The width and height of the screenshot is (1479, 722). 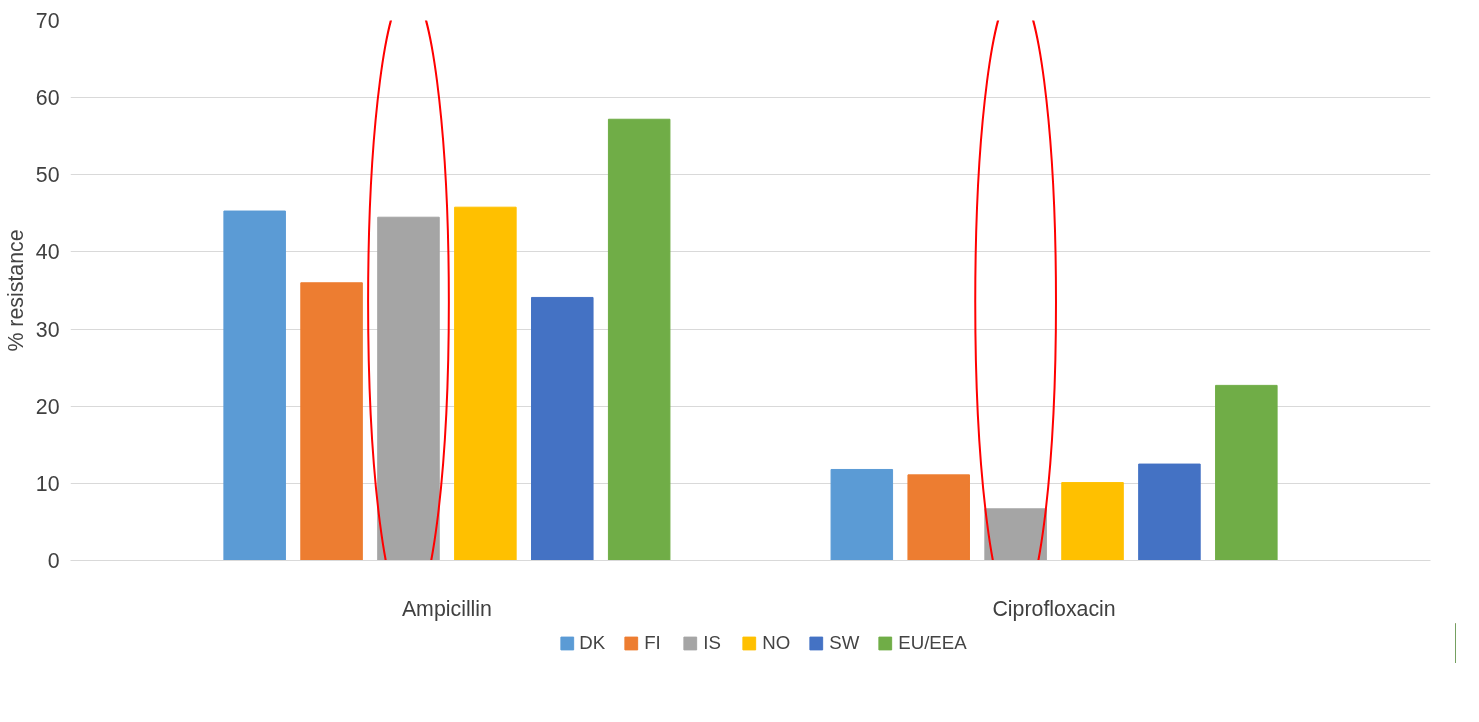 I want to click on x-tick-label: Ciprofloxacin, so click(x=1054, y=608).